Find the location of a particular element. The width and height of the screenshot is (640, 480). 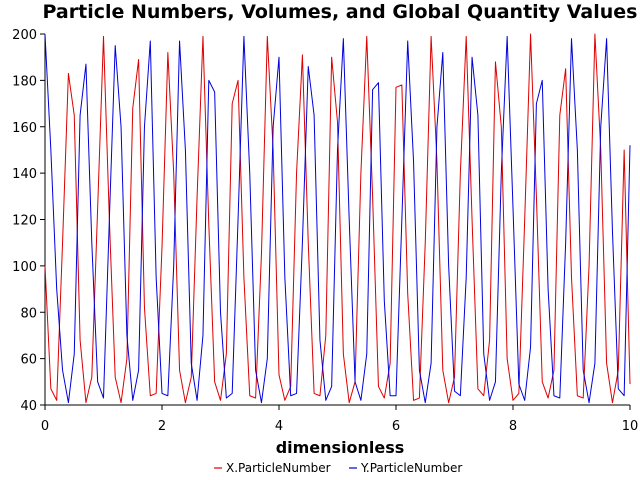

y-tick-label: 160 is located at coordinates (24, 128).